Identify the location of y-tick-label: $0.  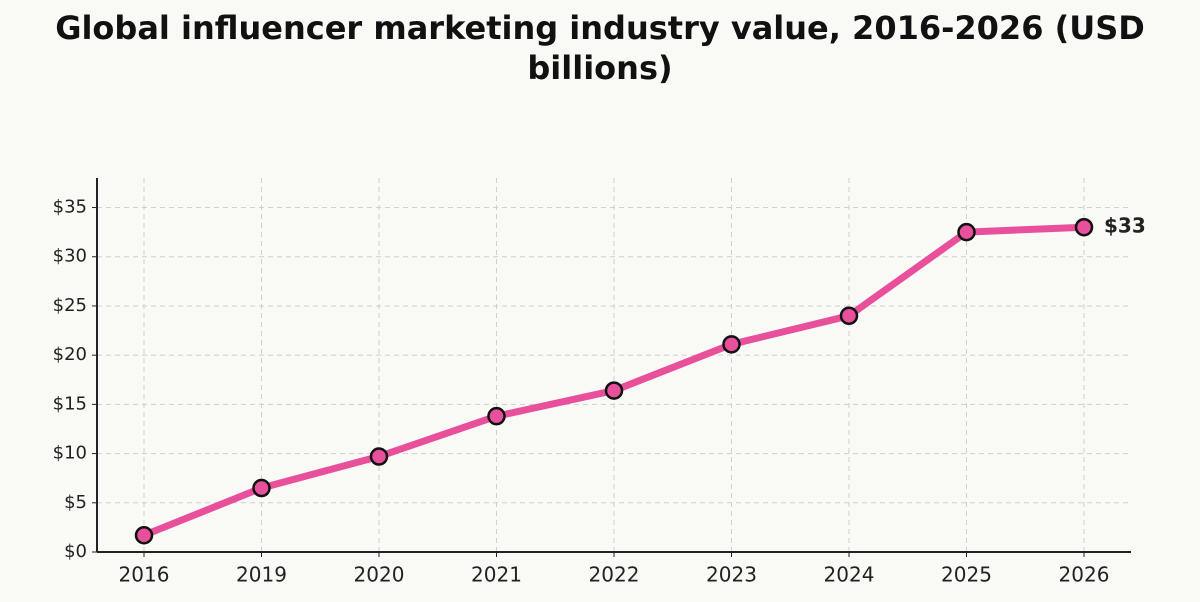
(75, 551).